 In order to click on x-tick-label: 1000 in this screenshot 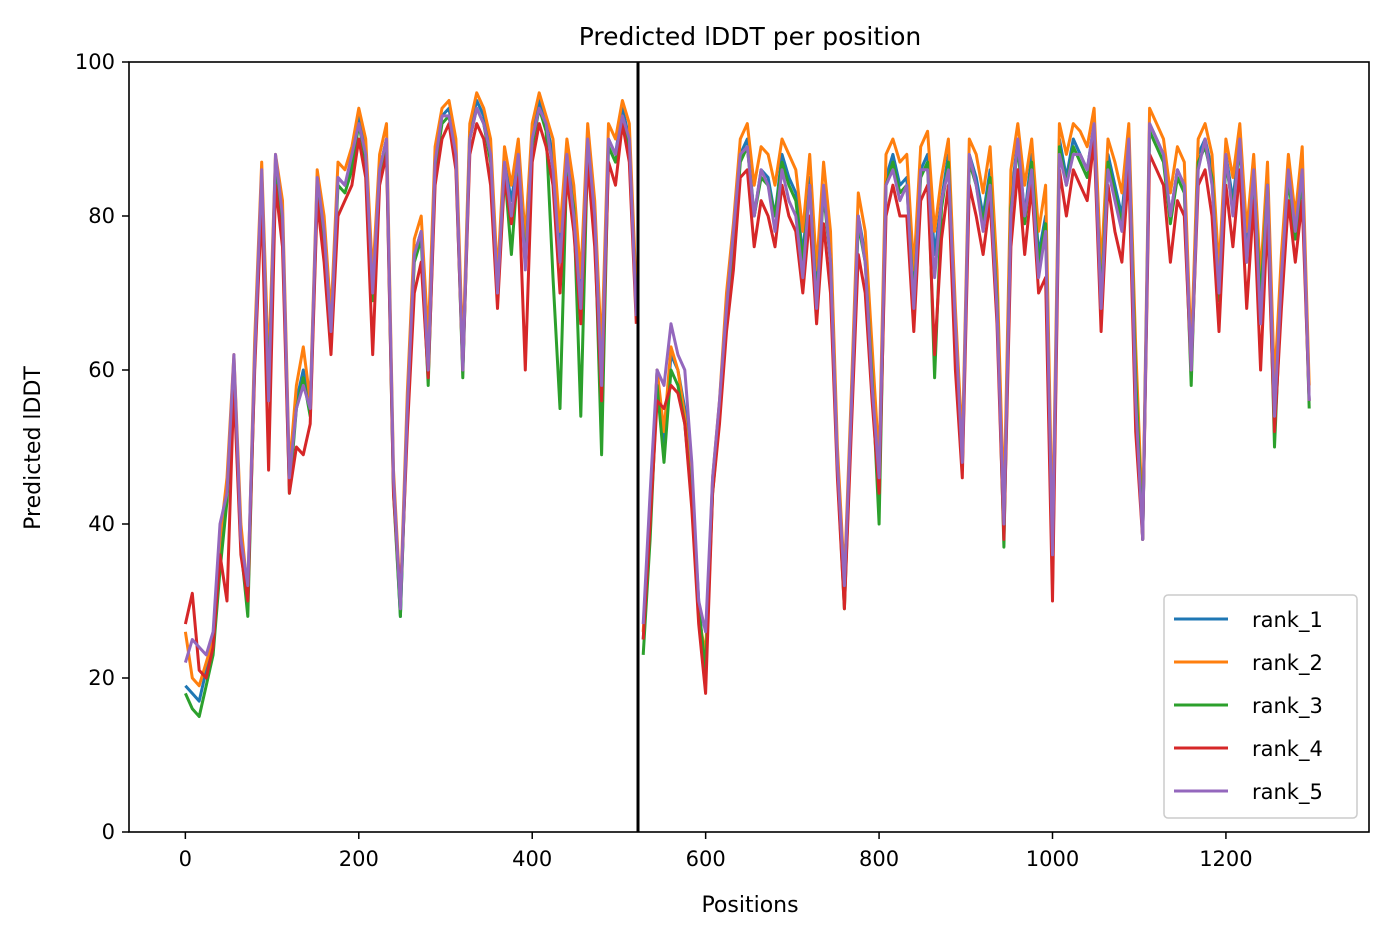, I will do `click(1052, 859)`.